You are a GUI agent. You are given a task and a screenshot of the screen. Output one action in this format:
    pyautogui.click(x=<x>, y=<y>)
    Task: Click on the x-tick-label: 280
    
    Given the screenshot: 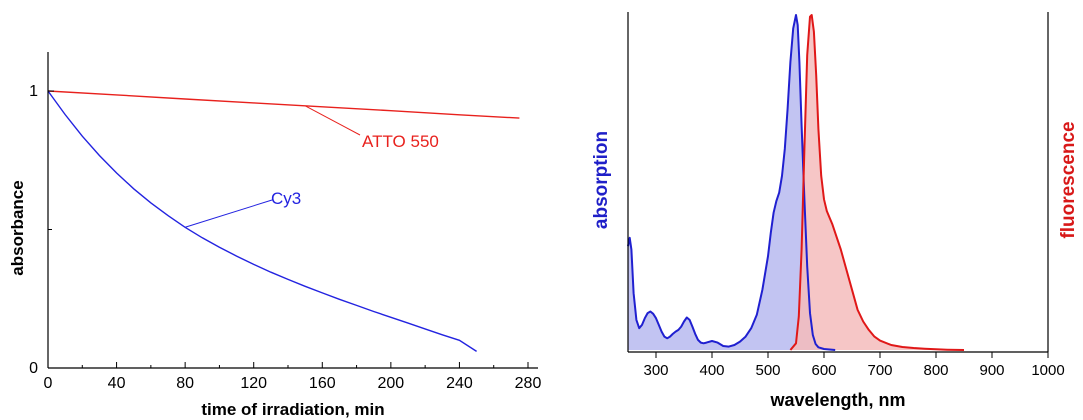 What is the action you would take?
    pyautogui.click(x=528, y=383)
    